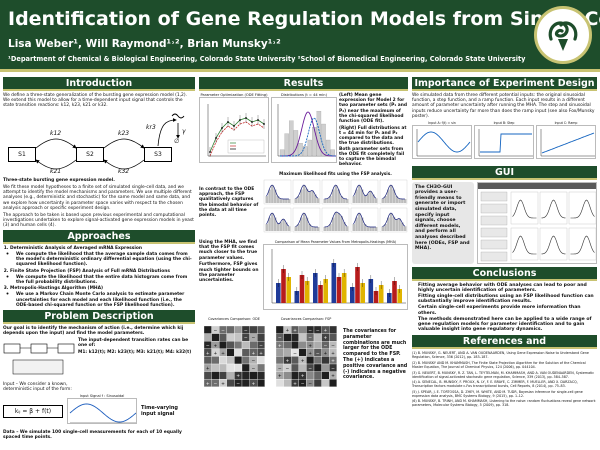 The image size is (600, 450). I want to click on cov-ode-title: Covariances Comparison: ODE, so click(234, 319).